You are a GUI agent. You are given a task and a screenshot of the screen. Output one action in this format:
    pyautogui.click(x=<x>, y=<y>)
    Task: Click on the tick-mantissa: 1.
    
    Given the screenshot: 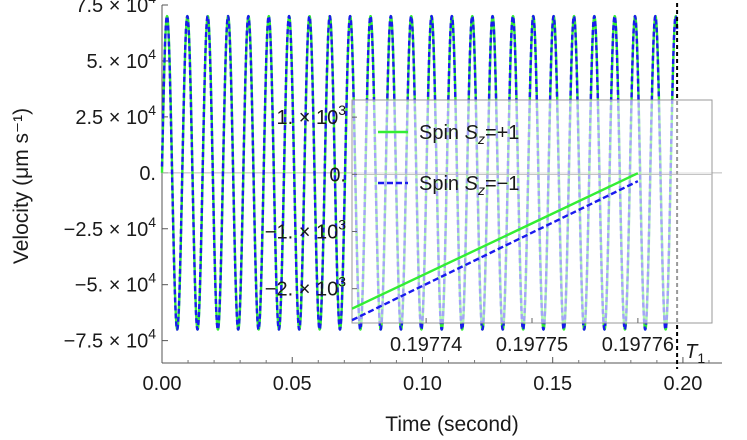 What is the action you would take?
    pyautogui.click(x=284, y=118)
    